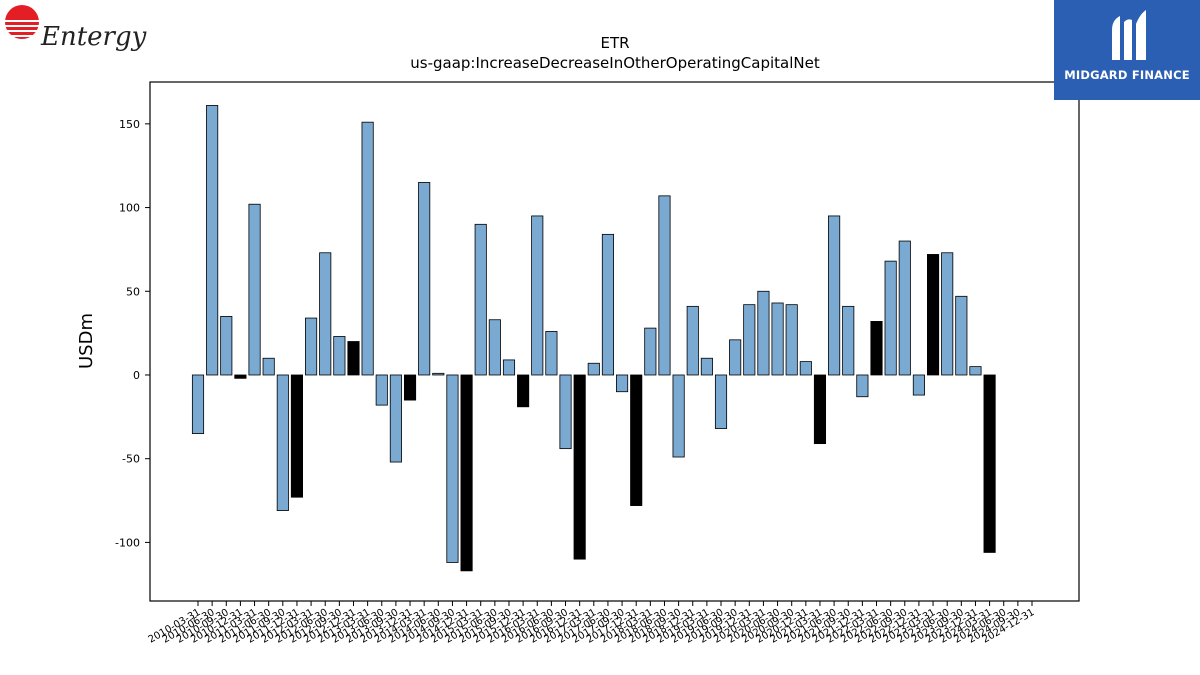 Image resolution: width=1200 pixels, height=675 pixels. What do you see at coordinates (94, 37) in the screenshot?
I see `entergy-logo-text: Entergy` at bounding box center [94, 37].